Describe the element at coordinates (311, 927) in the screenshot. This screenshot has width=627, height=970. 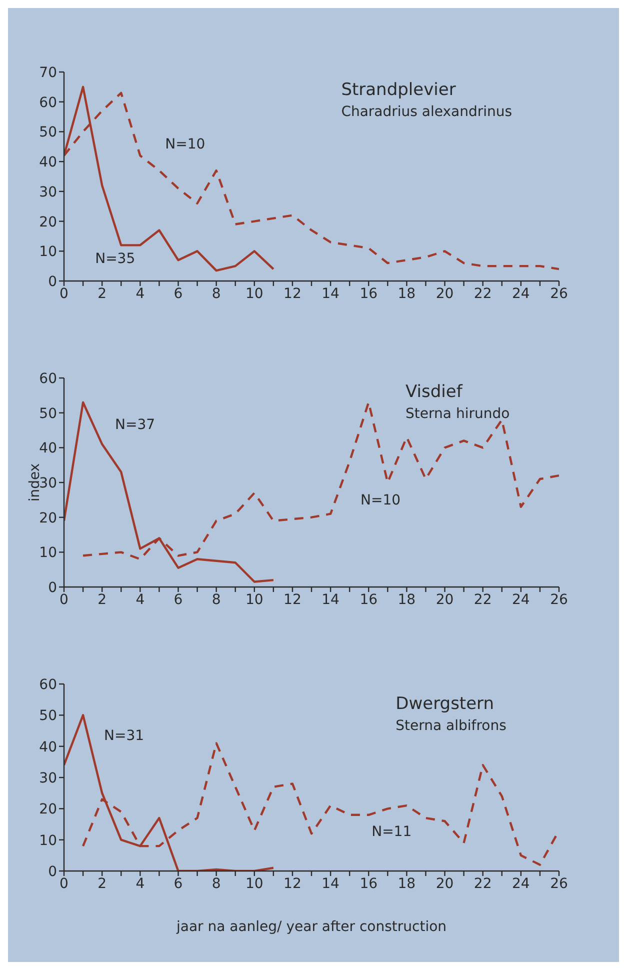
I see `x-axis-title: jaar na aanleg/ year after construction` at that location.